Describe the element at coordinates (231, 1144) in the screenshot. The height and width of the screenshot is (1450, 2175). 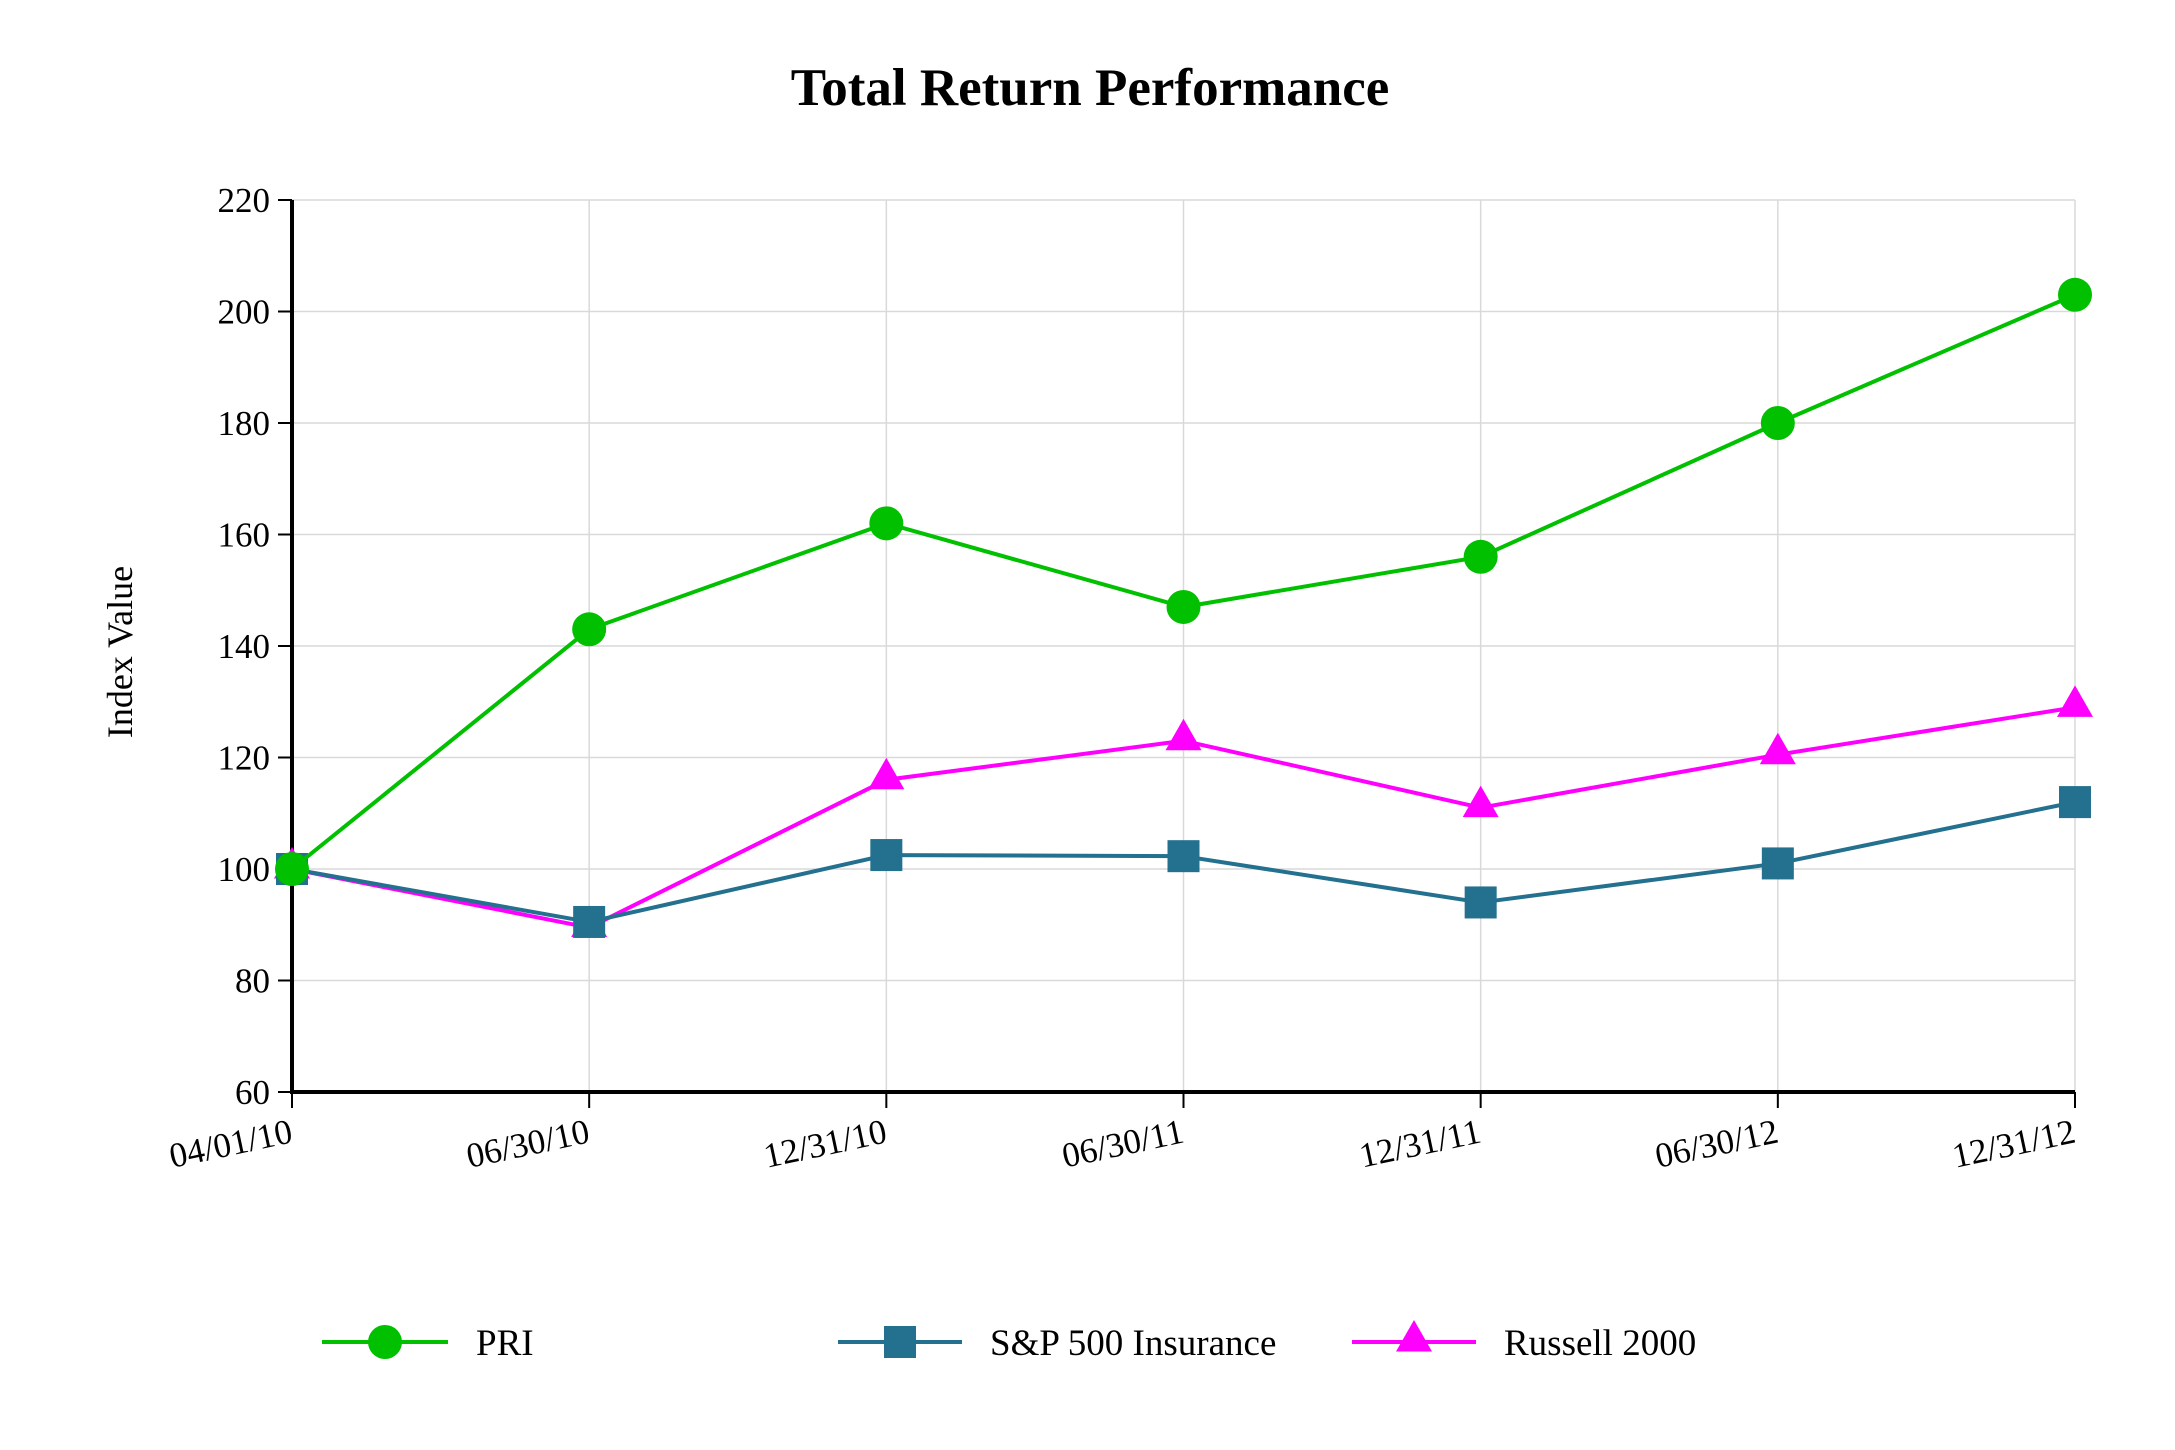
I see `x-tick-label: 04/01/10` at that location.